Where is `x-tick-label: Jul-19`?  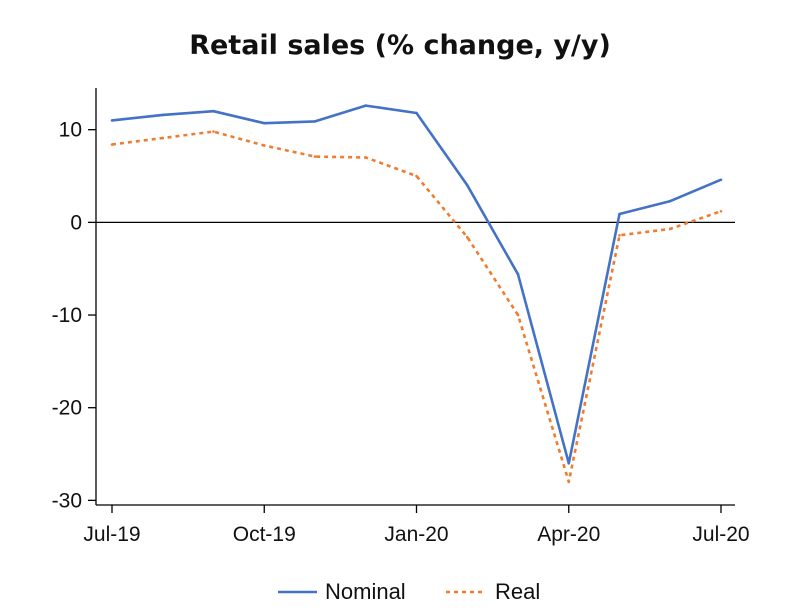
x-tick-label: Jul-19 is located at coordinates (111, 534).